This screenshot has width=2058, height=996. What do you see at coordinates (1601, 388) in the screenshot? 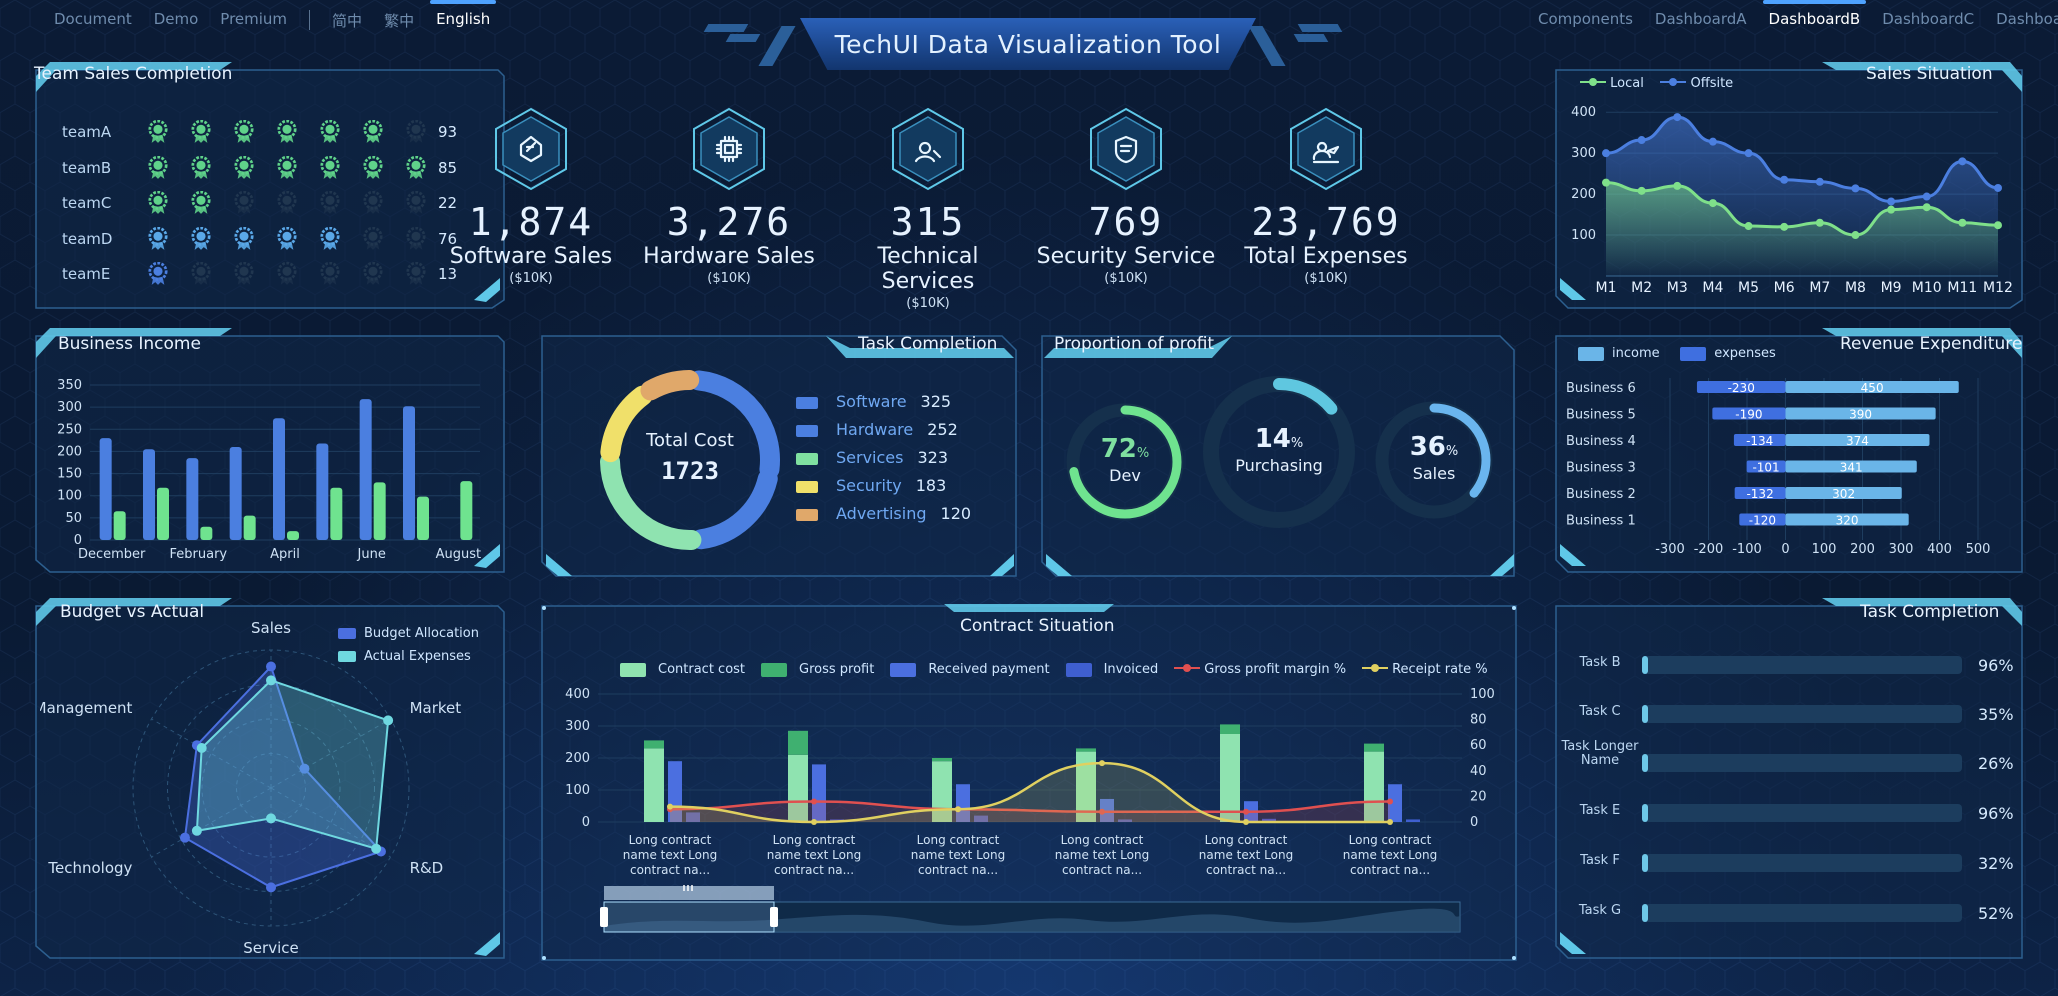
I see `category-label: Business 6` at bounding box center [1601, 388].